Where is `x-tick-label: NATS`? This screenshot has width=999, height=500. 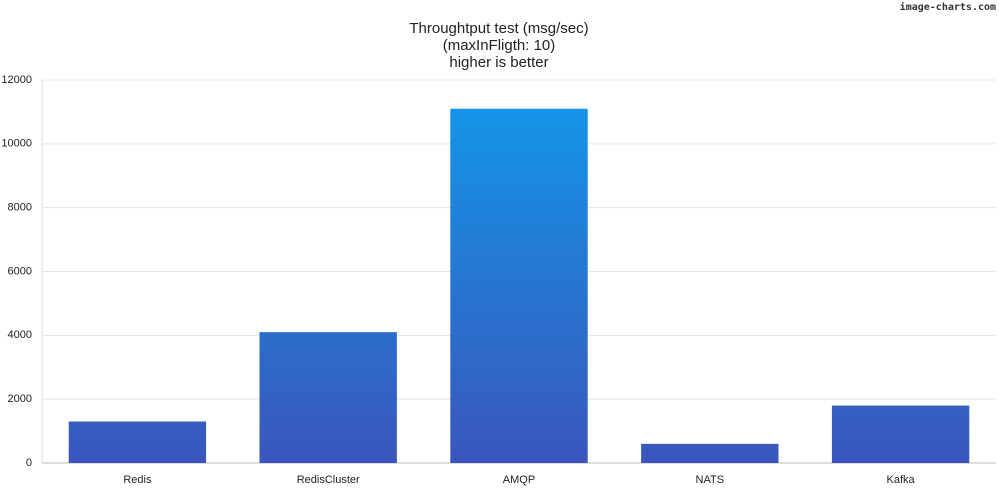
x-tick-label: NATS is located at coordinates (710, 480).